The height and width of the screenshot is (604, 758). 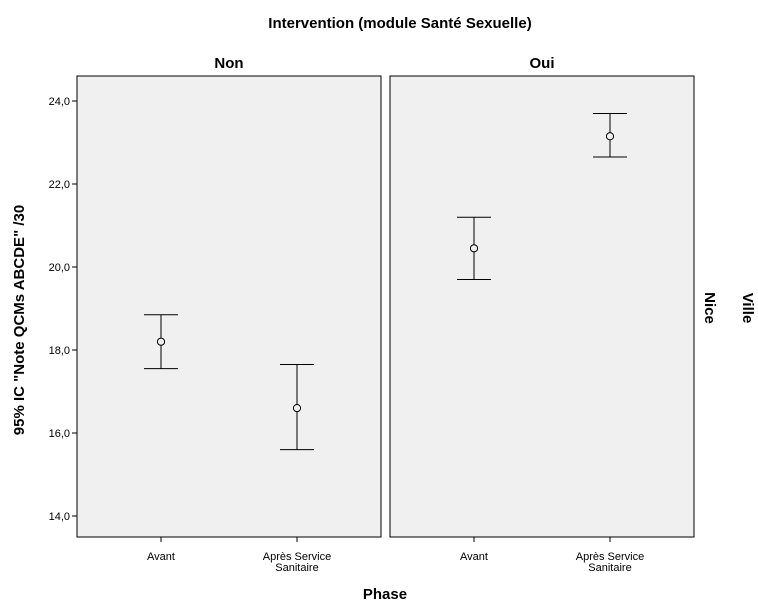 What do you see at coordinates (59, 185) in the screenshot?
I see `y-tick-label: 22,0` at bounding box center [59, 185].